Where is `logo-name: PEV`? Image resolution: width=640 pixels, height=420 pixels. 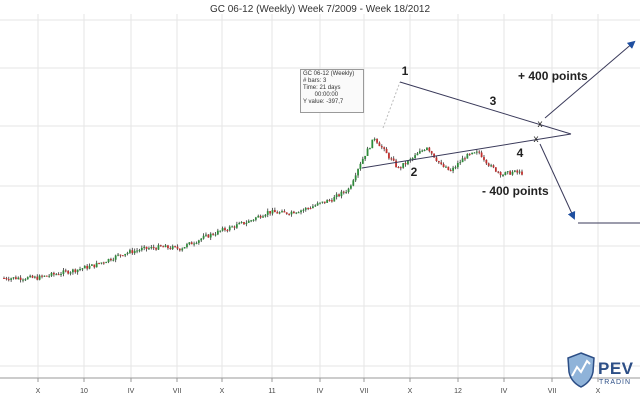 logo-name: PEV is located at coordinates (616, 368).